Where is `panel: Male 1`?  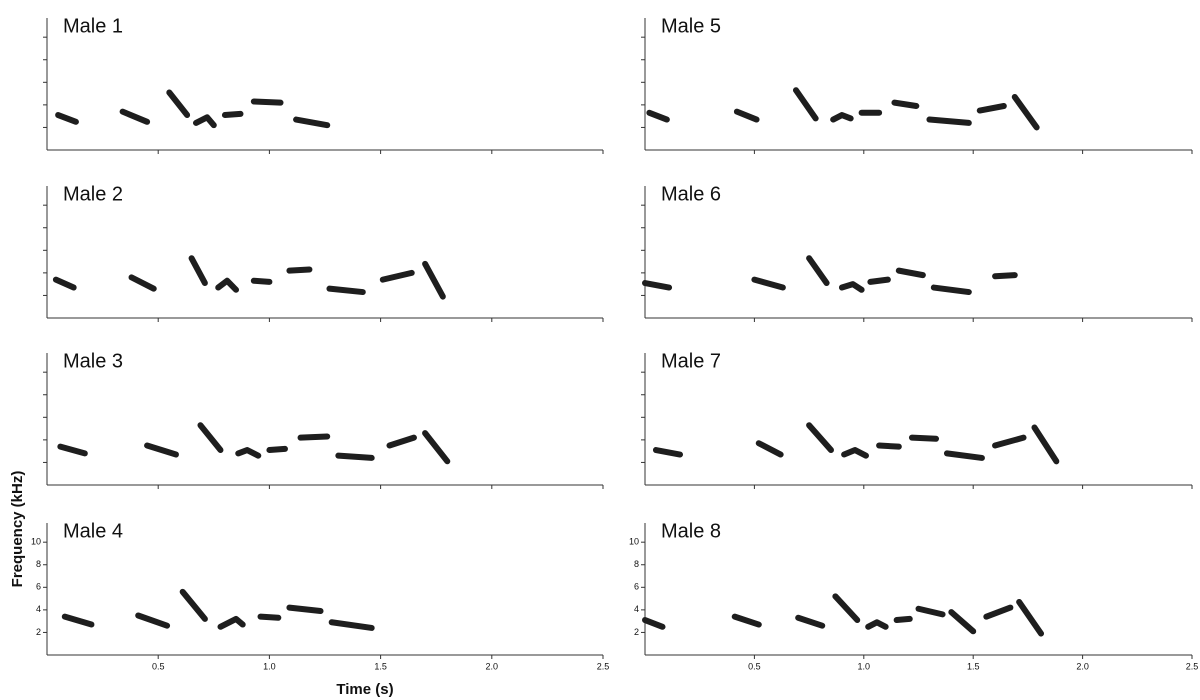 panel: Male 1 is located at coordinates (323, 84).